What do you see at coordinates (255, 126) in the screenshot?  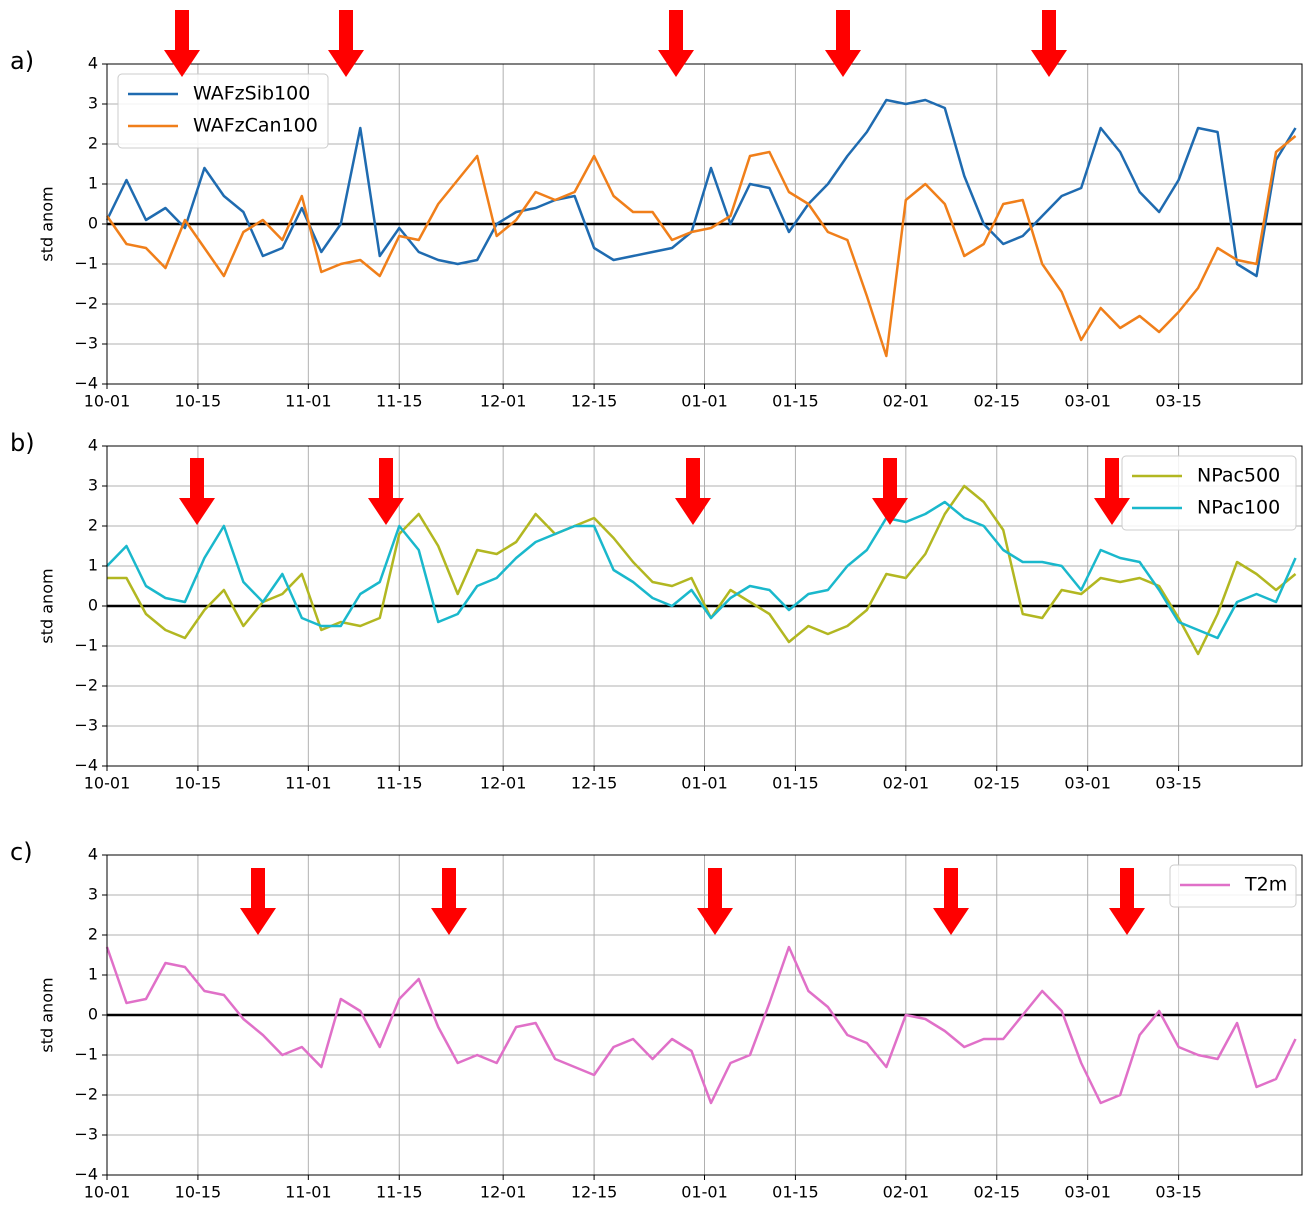 I see `legend-label: WAFzCan100` at bounding box center [255, 126].